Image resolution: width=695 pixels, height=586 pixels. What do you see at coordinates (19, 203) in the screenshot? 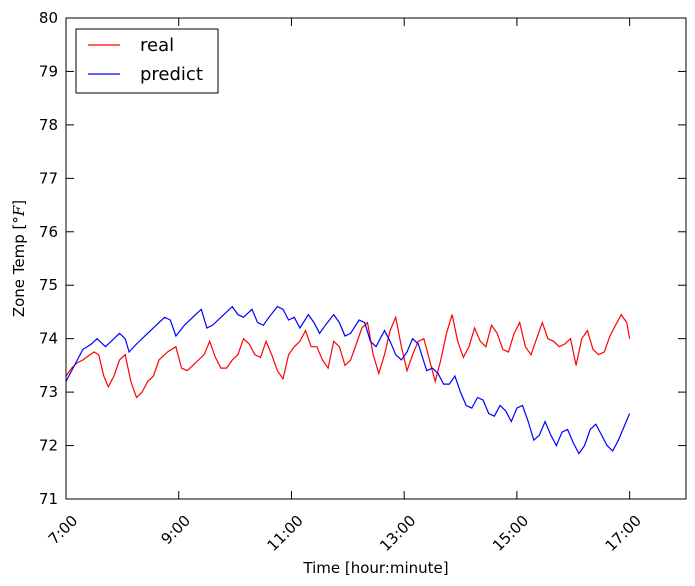
I see `y-axis-label-suffix: ]` at bounding box center [19, 203].